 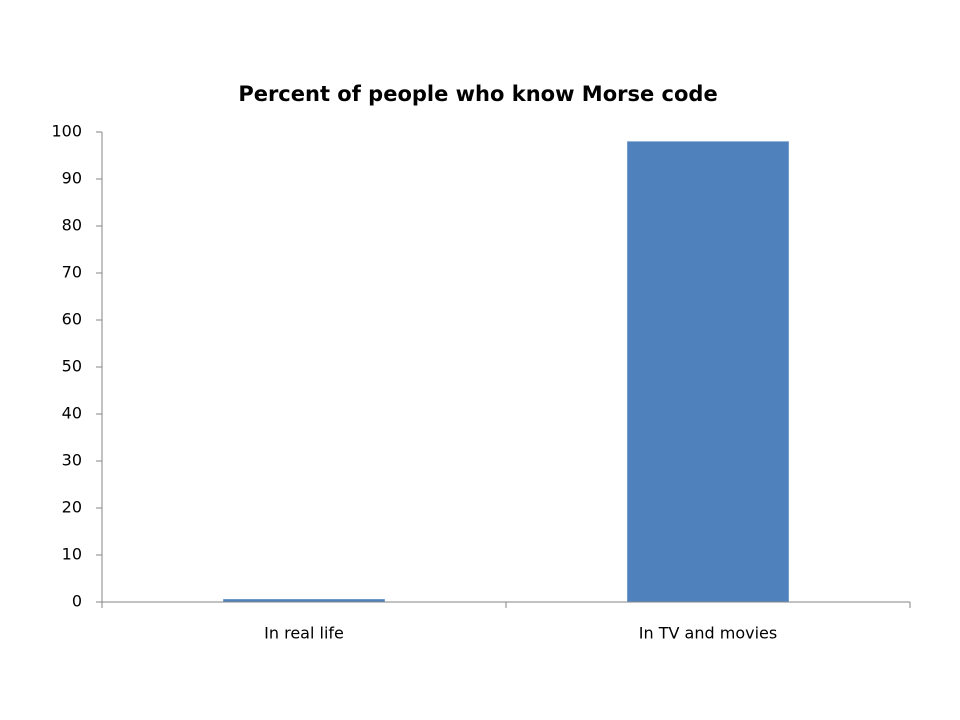 I want to click on chart-title: Percent of people who know Morse code, so click(x=477, y=94).